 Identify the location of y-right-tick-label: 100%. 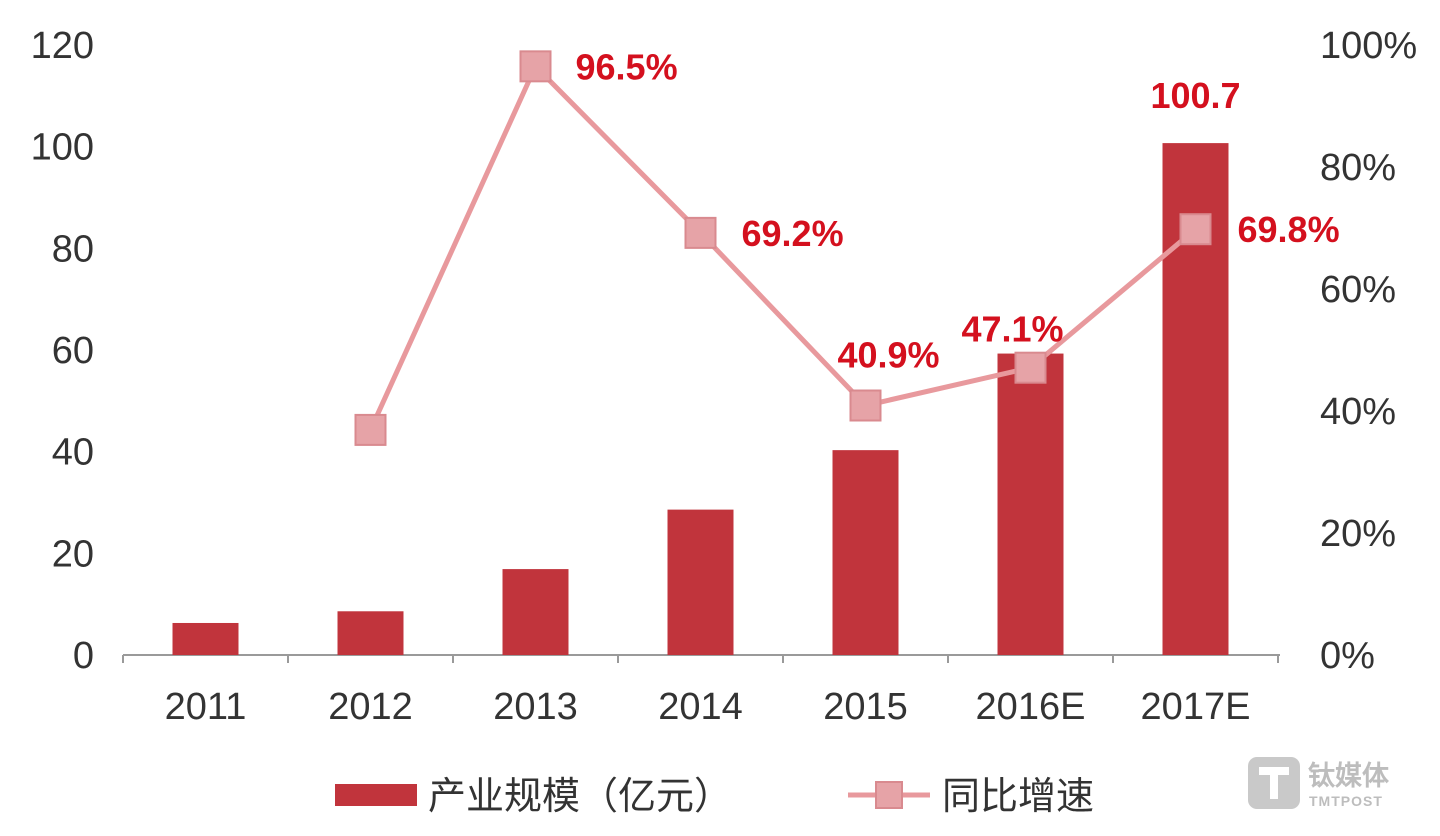
(1368, 46).